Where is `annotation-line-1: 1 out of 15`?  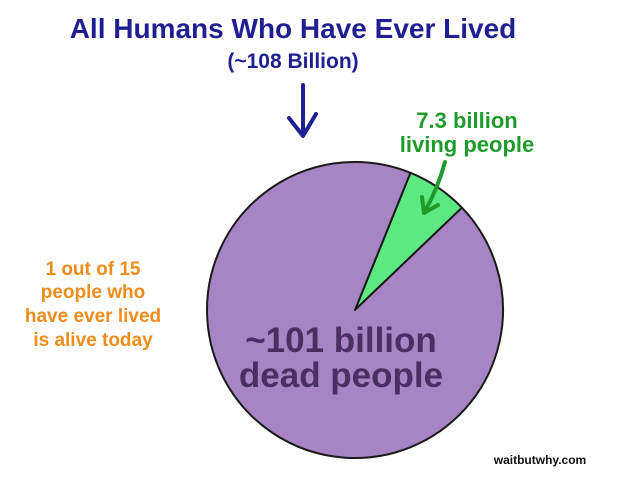 annotation-line-1: 1 out of 15 is located at coordinates (92, 269).